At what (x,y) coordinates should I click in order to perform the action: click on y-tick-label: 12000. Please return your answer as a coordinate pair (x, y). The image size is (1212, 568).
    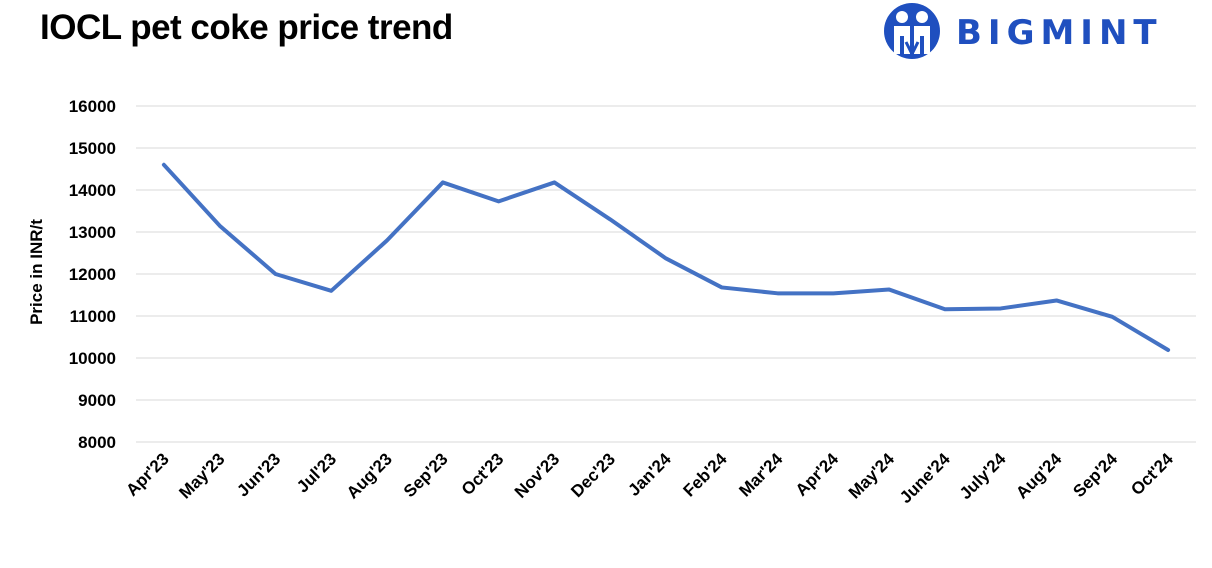
    Looking at the image, I should click on (92, 274).